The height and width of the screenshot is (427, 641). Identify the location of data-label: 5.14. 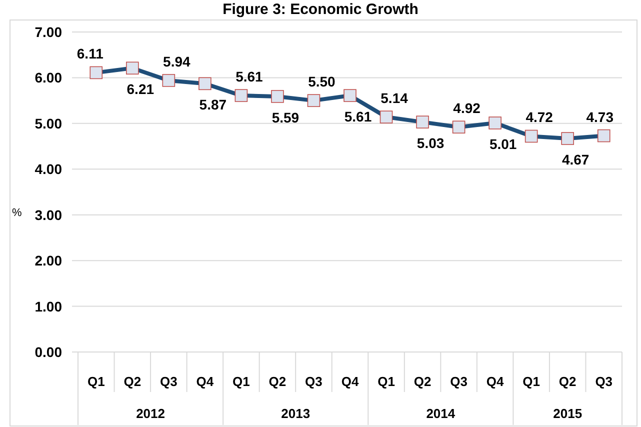
(394, 98).